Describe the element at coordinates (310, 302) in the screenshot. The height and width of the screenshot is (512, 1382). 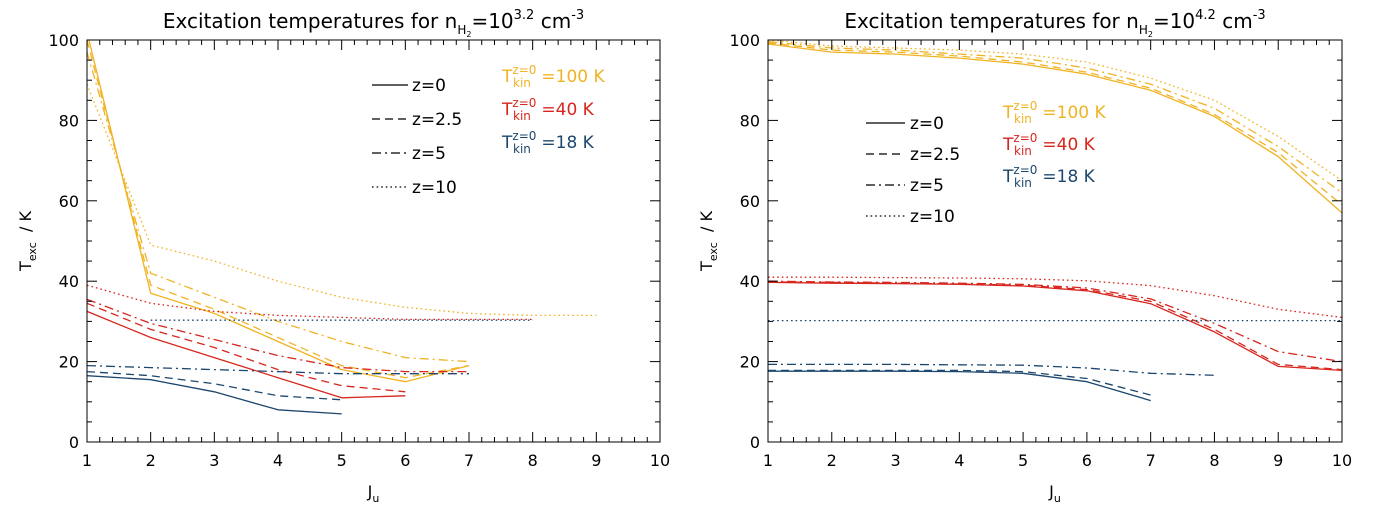
I see `series-line-tkin40-z10` at that location.